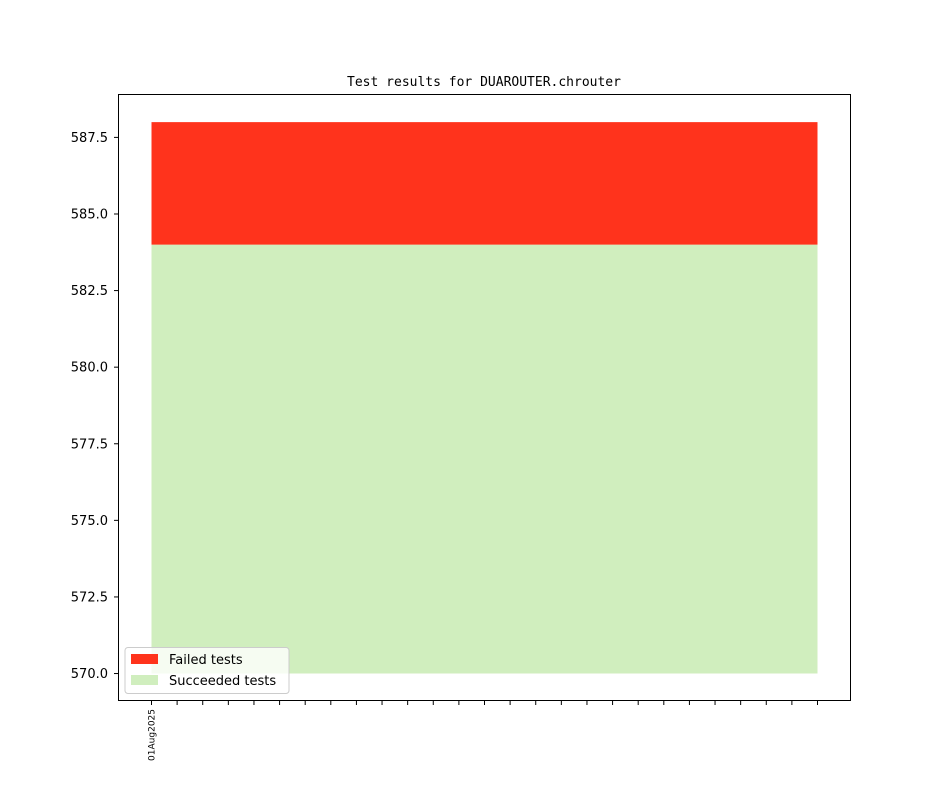  Describe the element at coordinates (207, 670) in the screenshot. I see `legend: Failed tests Succeeded tests` at that location.